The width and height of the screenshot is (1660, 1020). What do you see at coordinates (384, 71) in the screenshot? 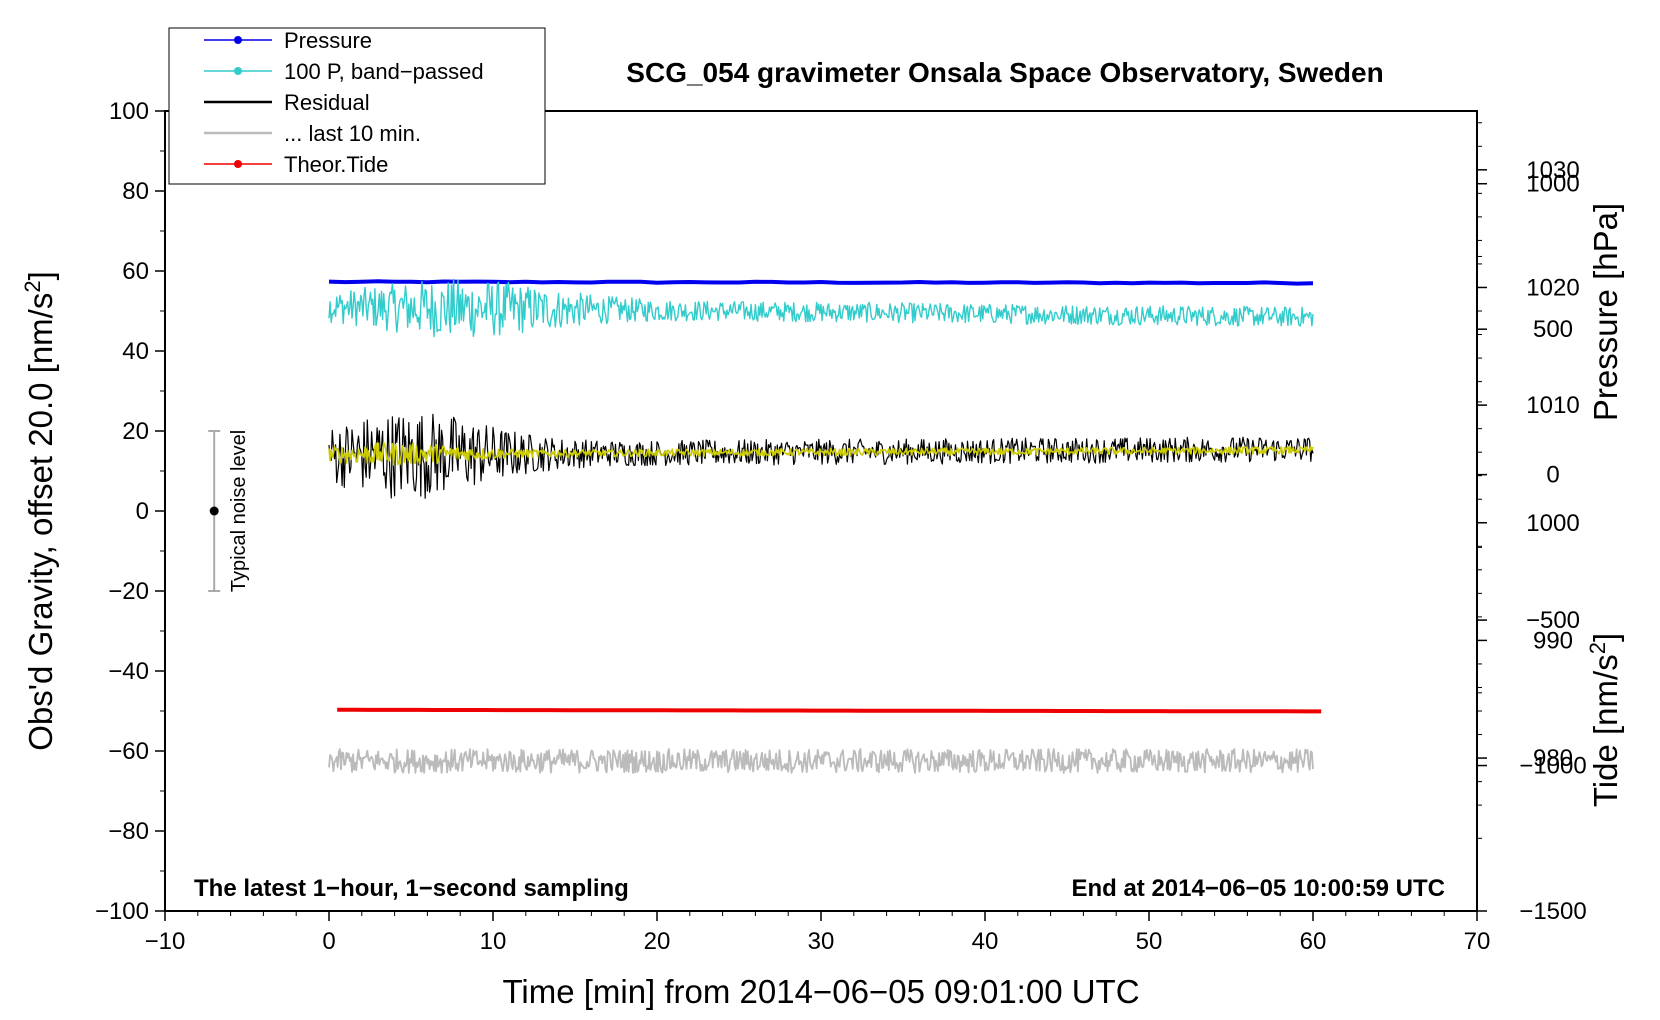
I see `legend-label: 100 P, band−passed` at bounding box center [384, 71].